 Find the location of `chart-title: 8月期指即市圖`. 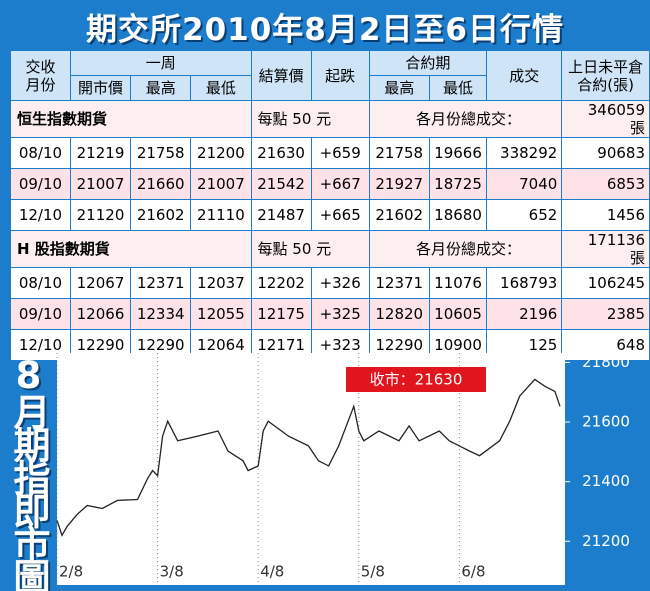

chart-title: 8月期指即市圖 is located at coordinates (28, 472).